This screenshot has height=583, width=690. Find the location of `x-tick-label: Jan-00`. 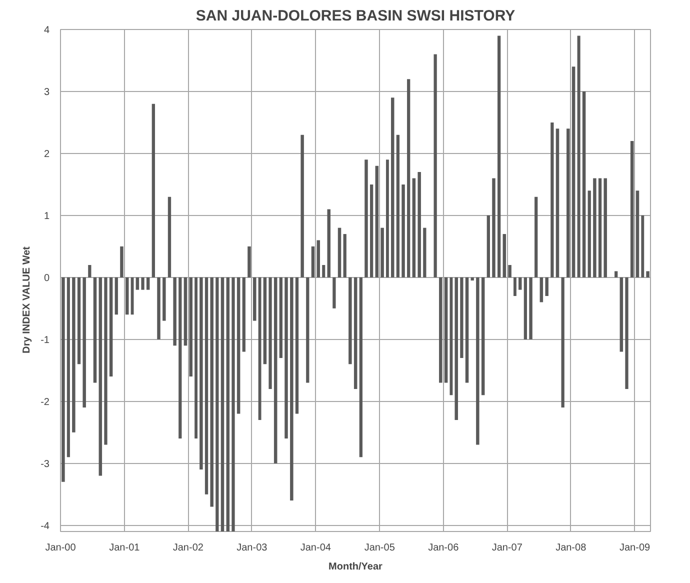

x-tick-label: Jan-00 is located at coordinates (60, 548).